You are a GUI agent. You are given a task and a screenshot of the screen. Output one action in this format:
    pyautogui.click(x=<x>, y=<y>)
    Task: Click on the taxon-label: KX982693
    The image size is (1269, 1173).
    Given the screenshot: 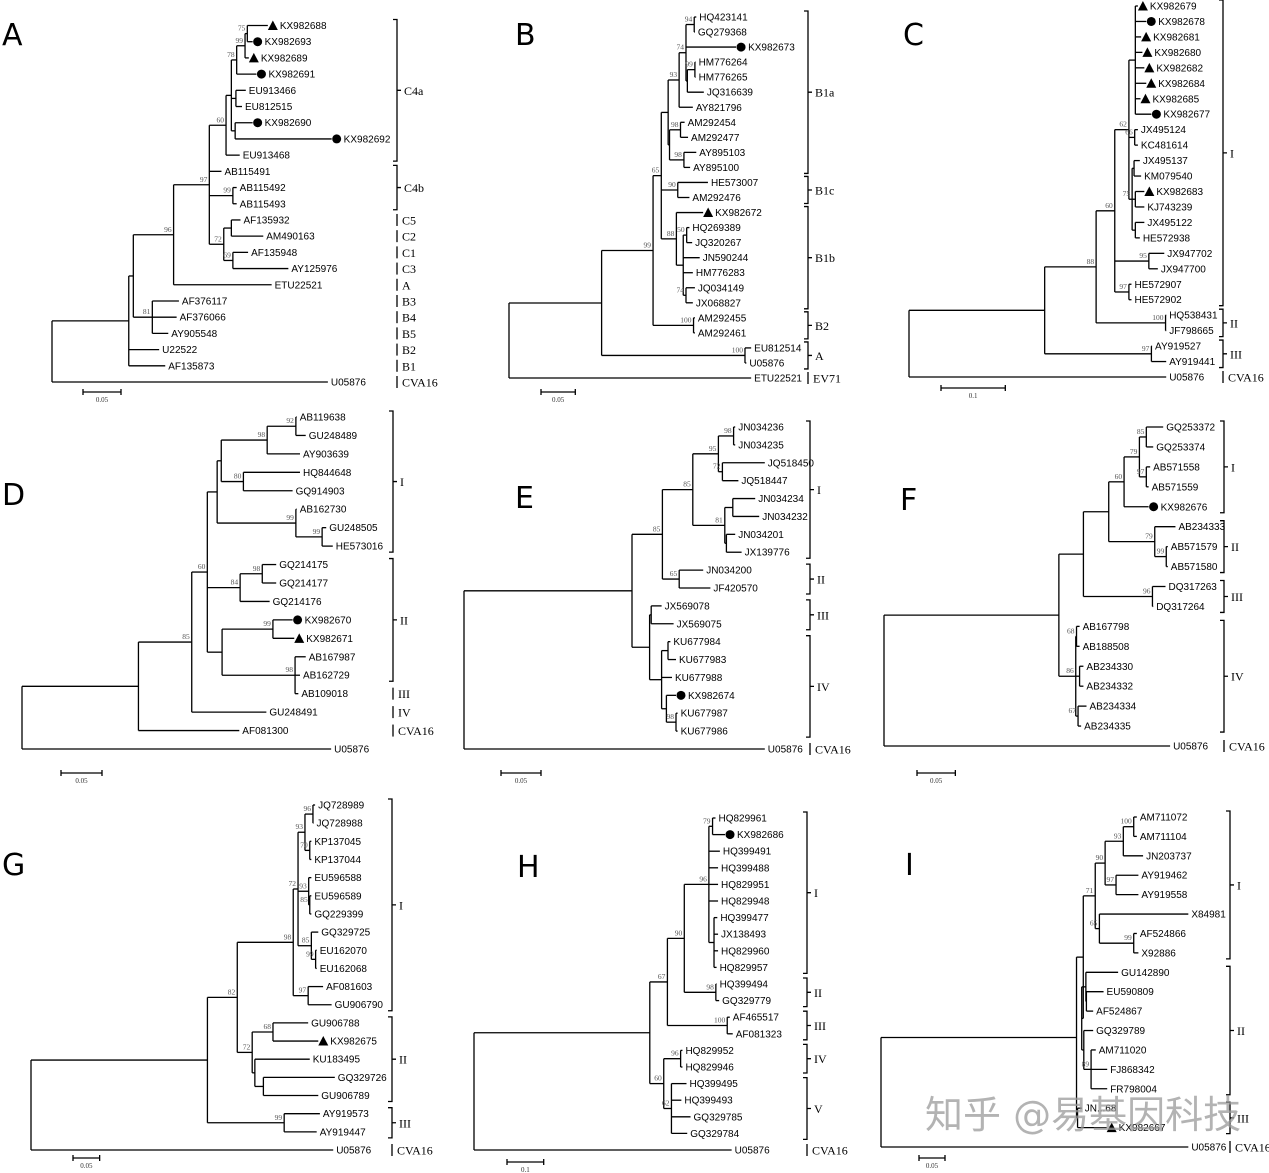 What is the action you would take?
    pyautogui.click(x=288, y=42)
    